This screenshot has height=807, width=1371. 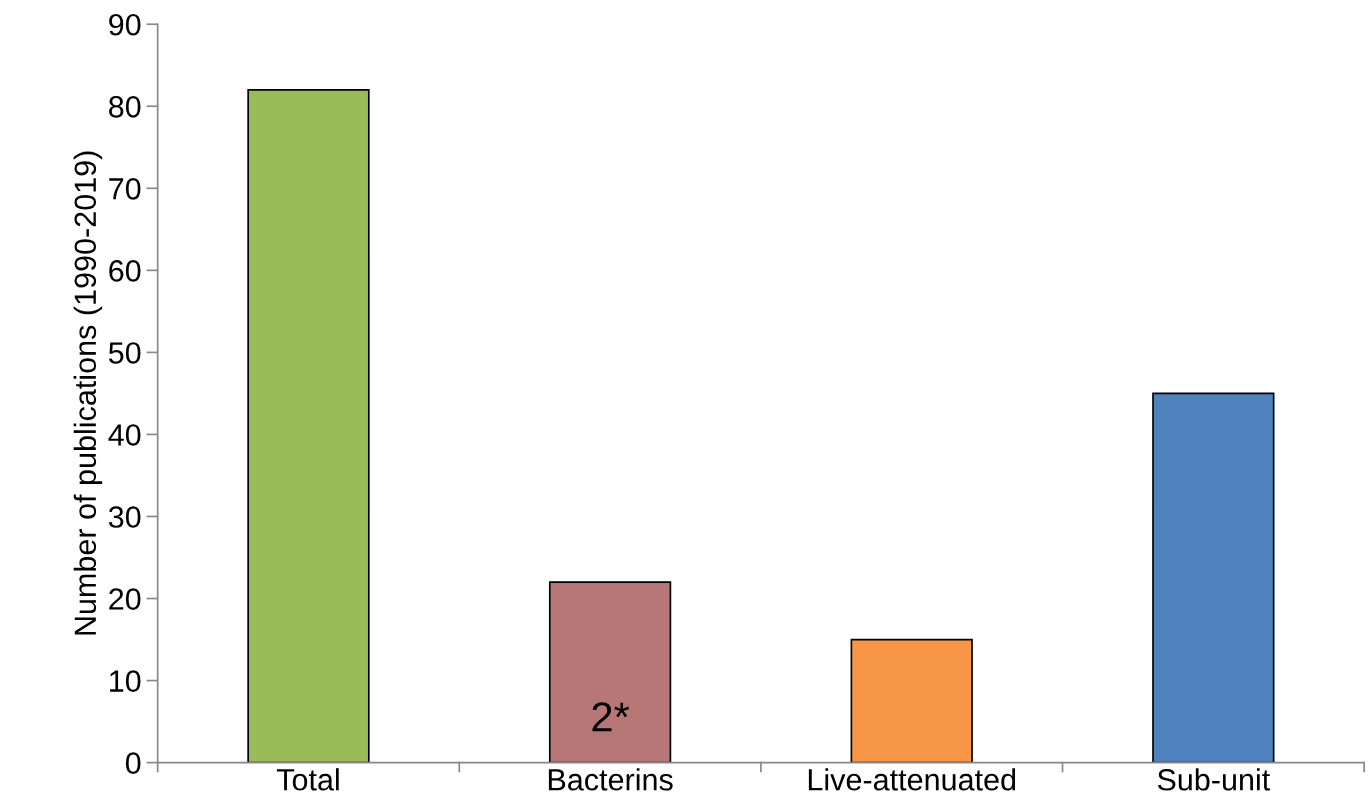 I want to click on y-axis-title: Number of publications (1990-2019), so click(x=88, y=393).